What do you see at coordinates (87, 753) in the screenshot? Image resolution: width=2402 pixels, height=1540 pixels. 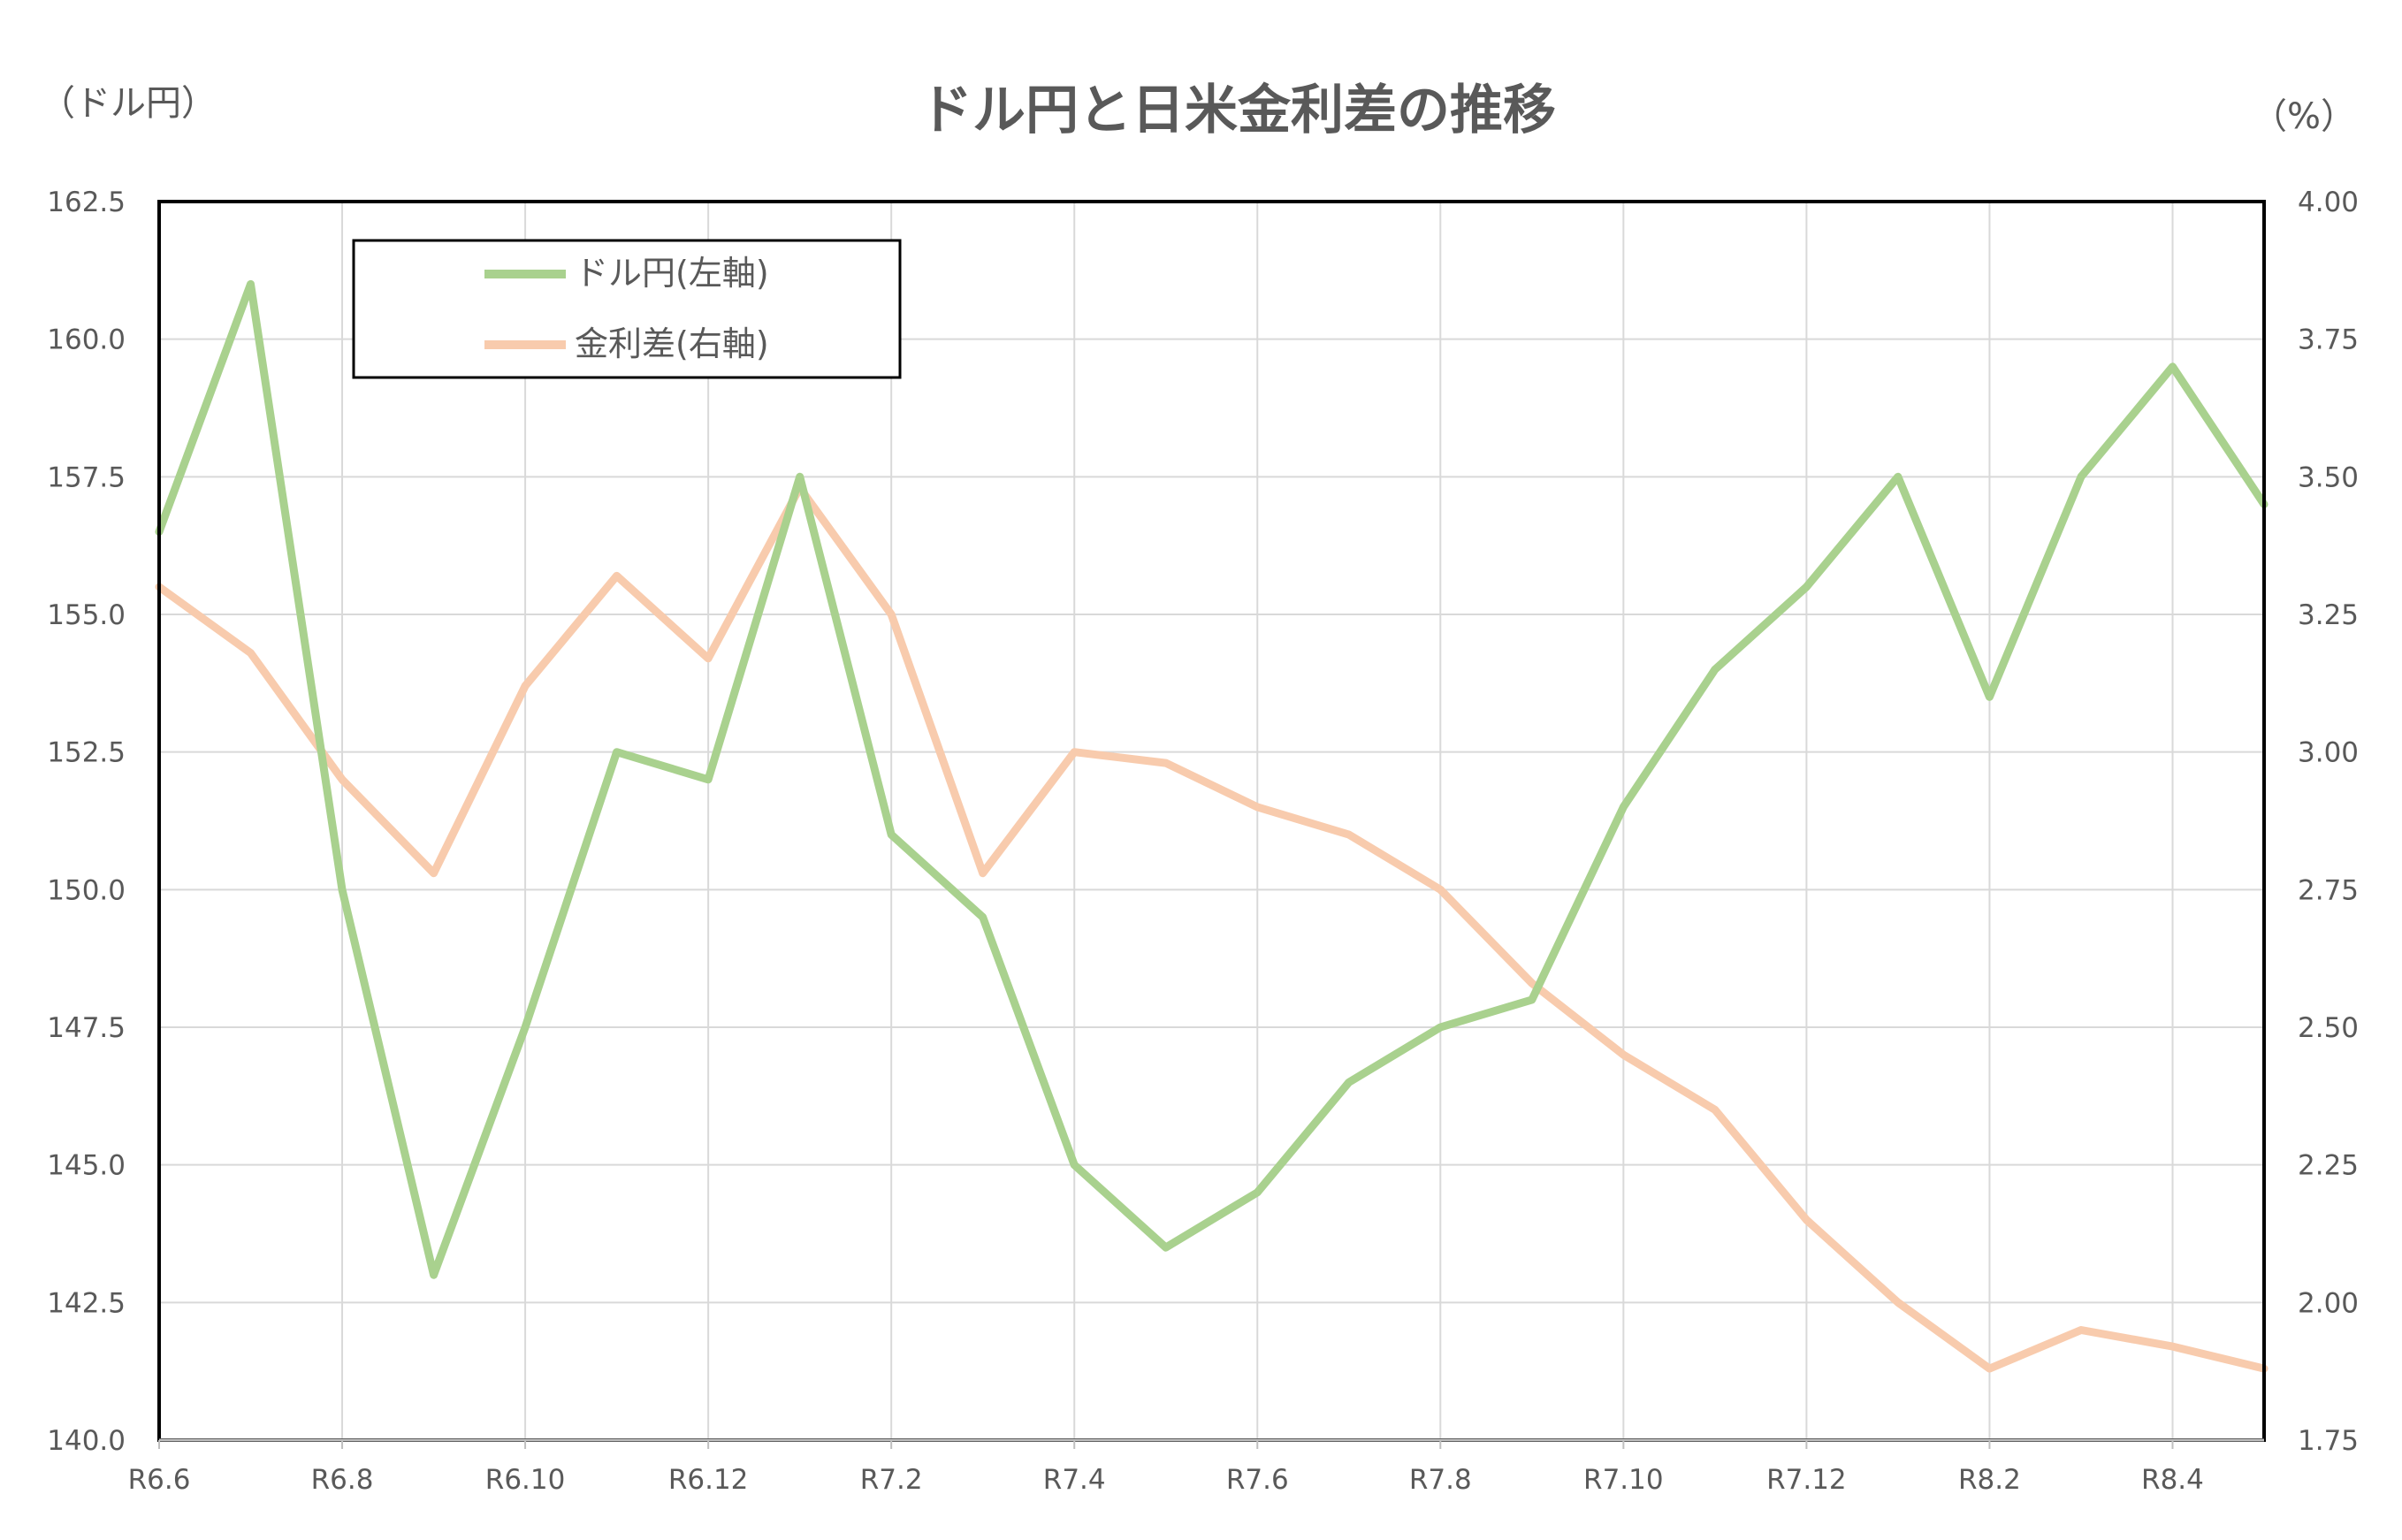 I see `left-tick-label: 152.5` at bounding box center [87, 753].